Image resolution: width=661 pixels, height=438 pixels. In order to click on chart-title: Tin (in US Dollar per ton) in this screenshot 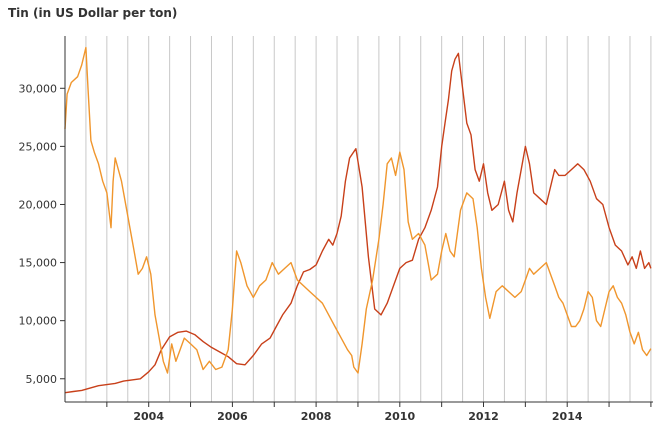, I will do `click(93, 13)`.